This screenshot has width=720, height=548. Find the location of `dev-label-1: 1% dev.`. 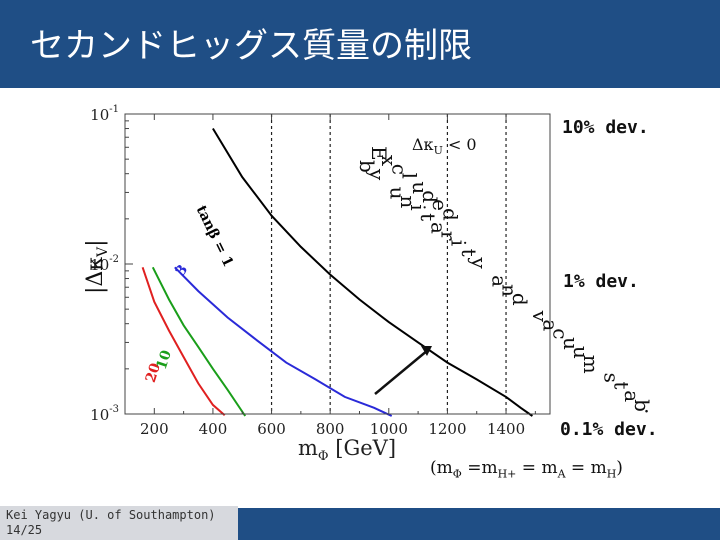

dev-label-1: 1% dev. is located at coordinates (601, 281).